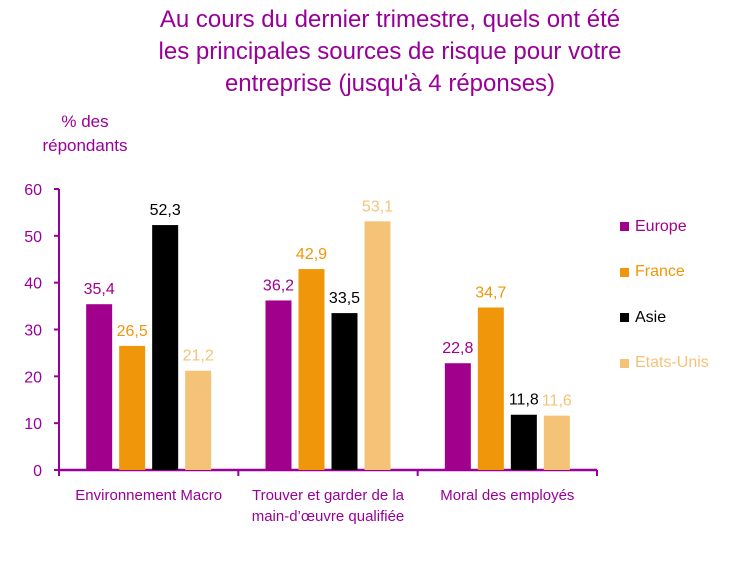 This screenshot has width=754, height=573. What do you see at coordinates (507, 495) in the screenshot?
I see `x-category-label: Moral des employés` at bounding box center [507, 495].